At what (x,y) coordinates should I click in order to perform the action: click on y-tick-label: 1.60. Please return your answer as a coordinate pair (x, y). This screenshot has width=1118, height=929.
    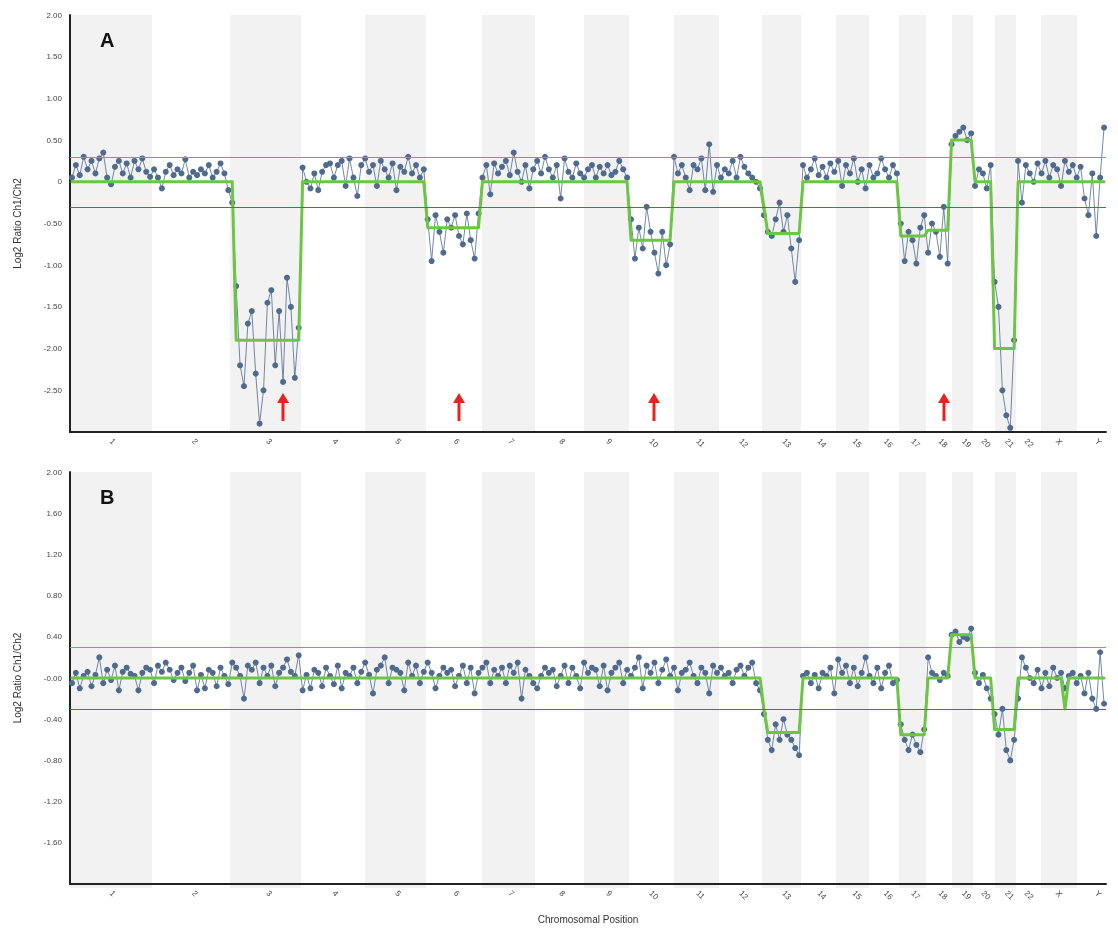
    Looking at the image, I should click on (54, 513).